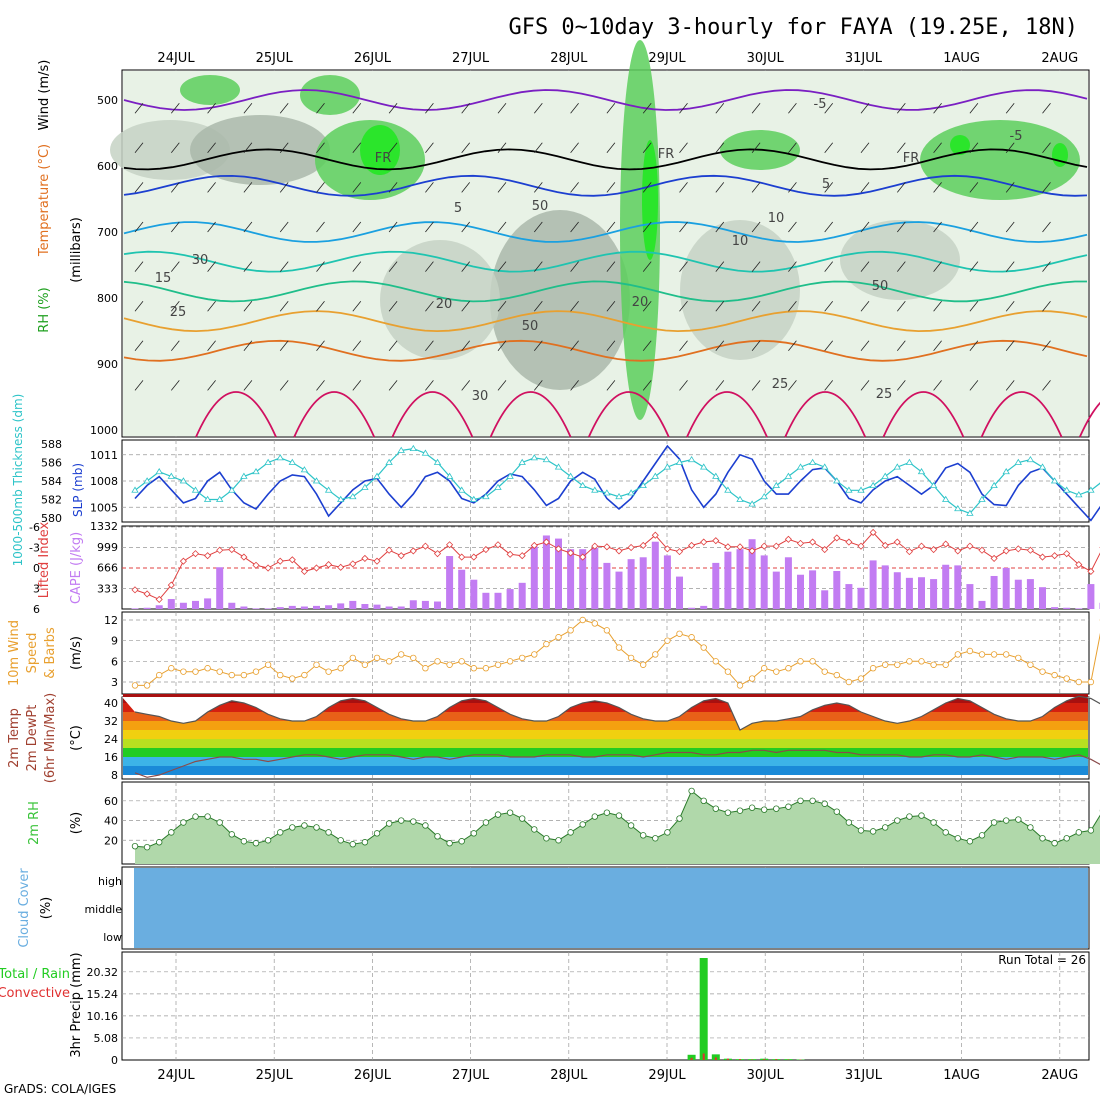  Describe the element at coordinates (471, 1075) in the screenshot. I see `date-label-bottom: 27JUL` at that location.